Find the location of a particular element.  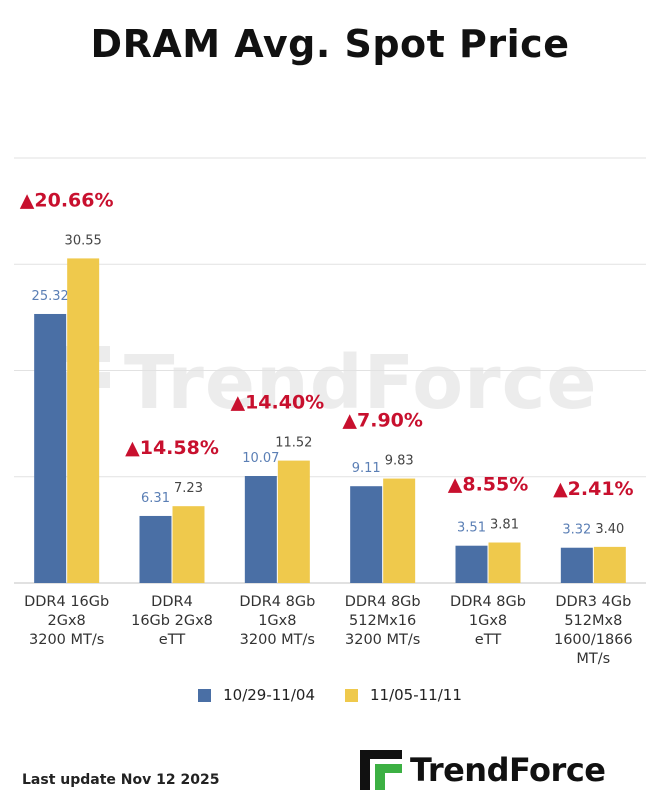

change-label-6: ▲2.41% is located at coordinates (593, 489).